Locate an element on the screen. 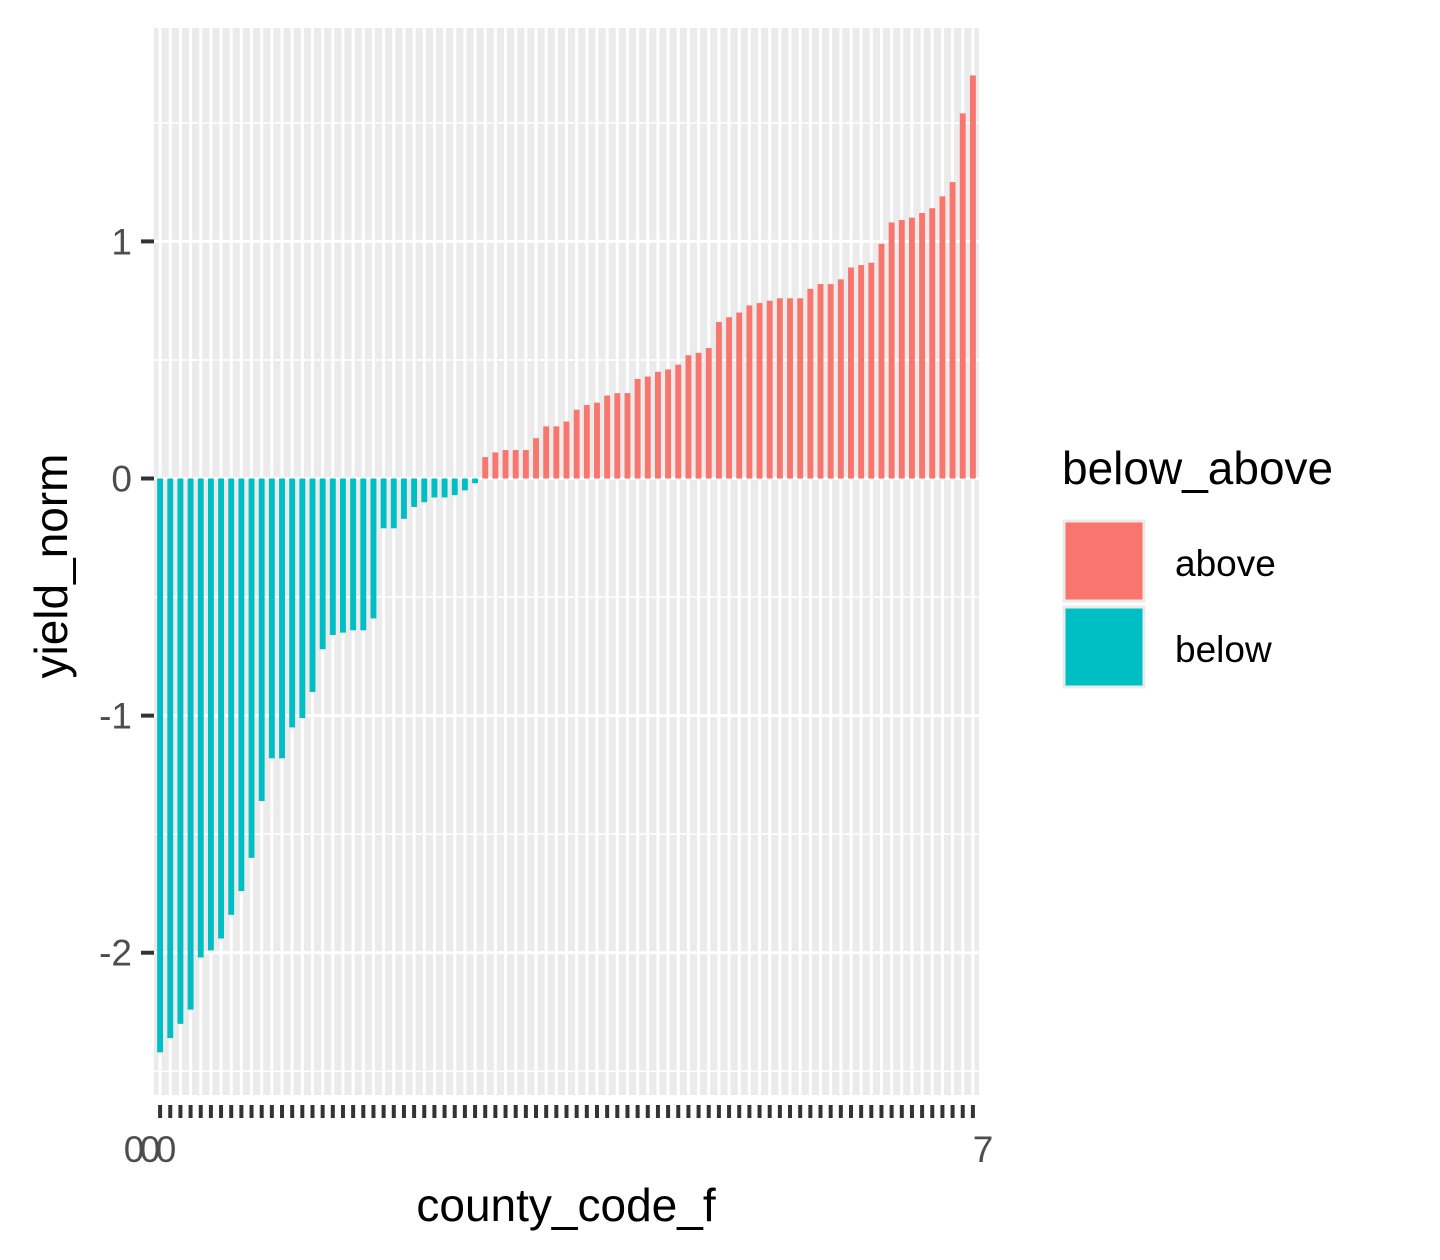 Image resolution: width=1440 pixels, height=1260 pixels. legend-key-above is located at coordinates (1104, 561).